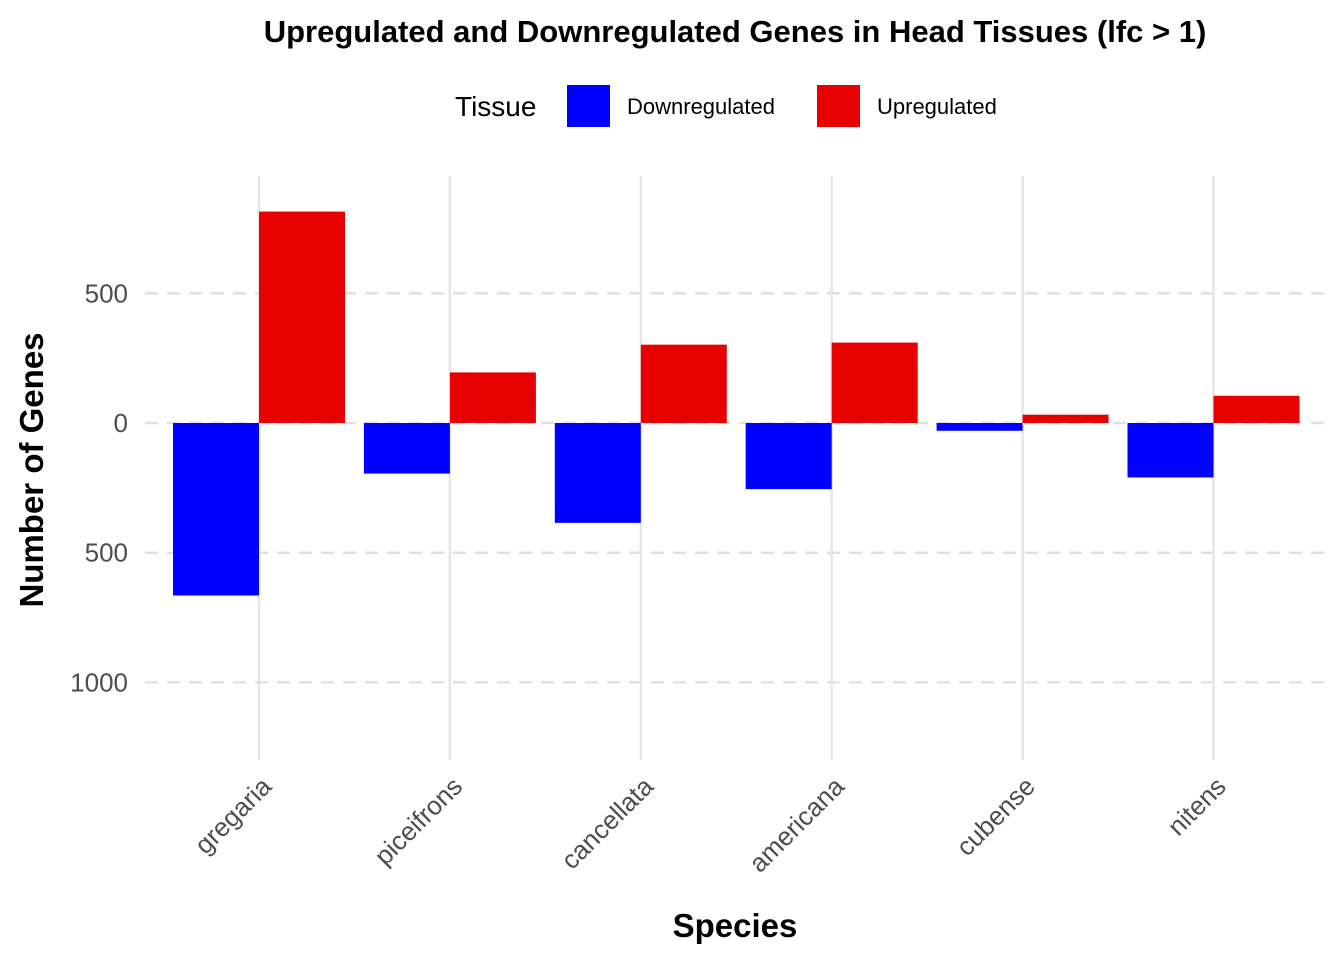 The height and width of the screenshot is (960, 1344). Describe the element at coordinates (588, 106) in the screenshot. I see `legend-swatch-downregulated` at that location.